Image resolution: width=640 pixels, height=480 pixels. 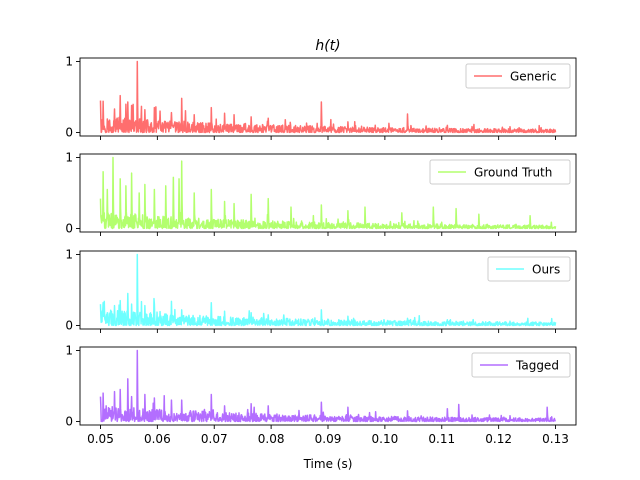 What do you see at coordinates (537, 366) in the screenshot?
I see `legend-label: Tagged` at bounding box center [537, 366].